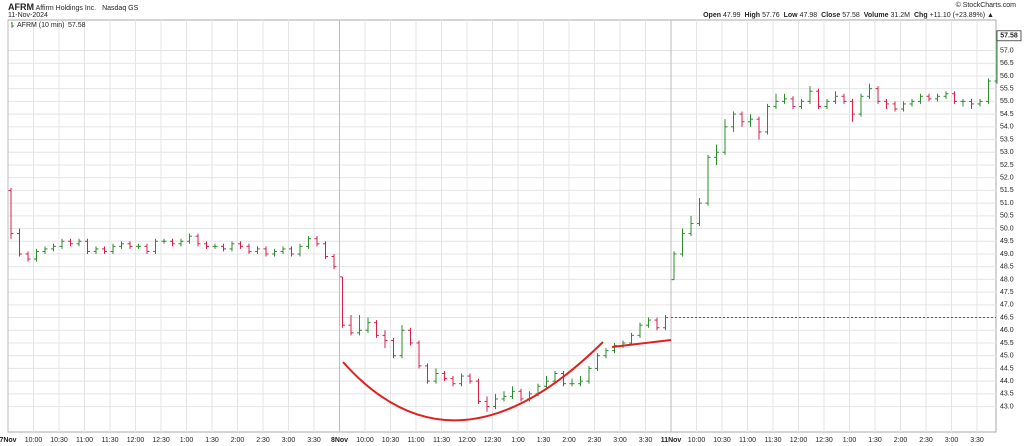 This screenshot has width=1024, height=446. I want to click on stat-value: +11.10 (+23.89%) ▲, so click(961, 15).